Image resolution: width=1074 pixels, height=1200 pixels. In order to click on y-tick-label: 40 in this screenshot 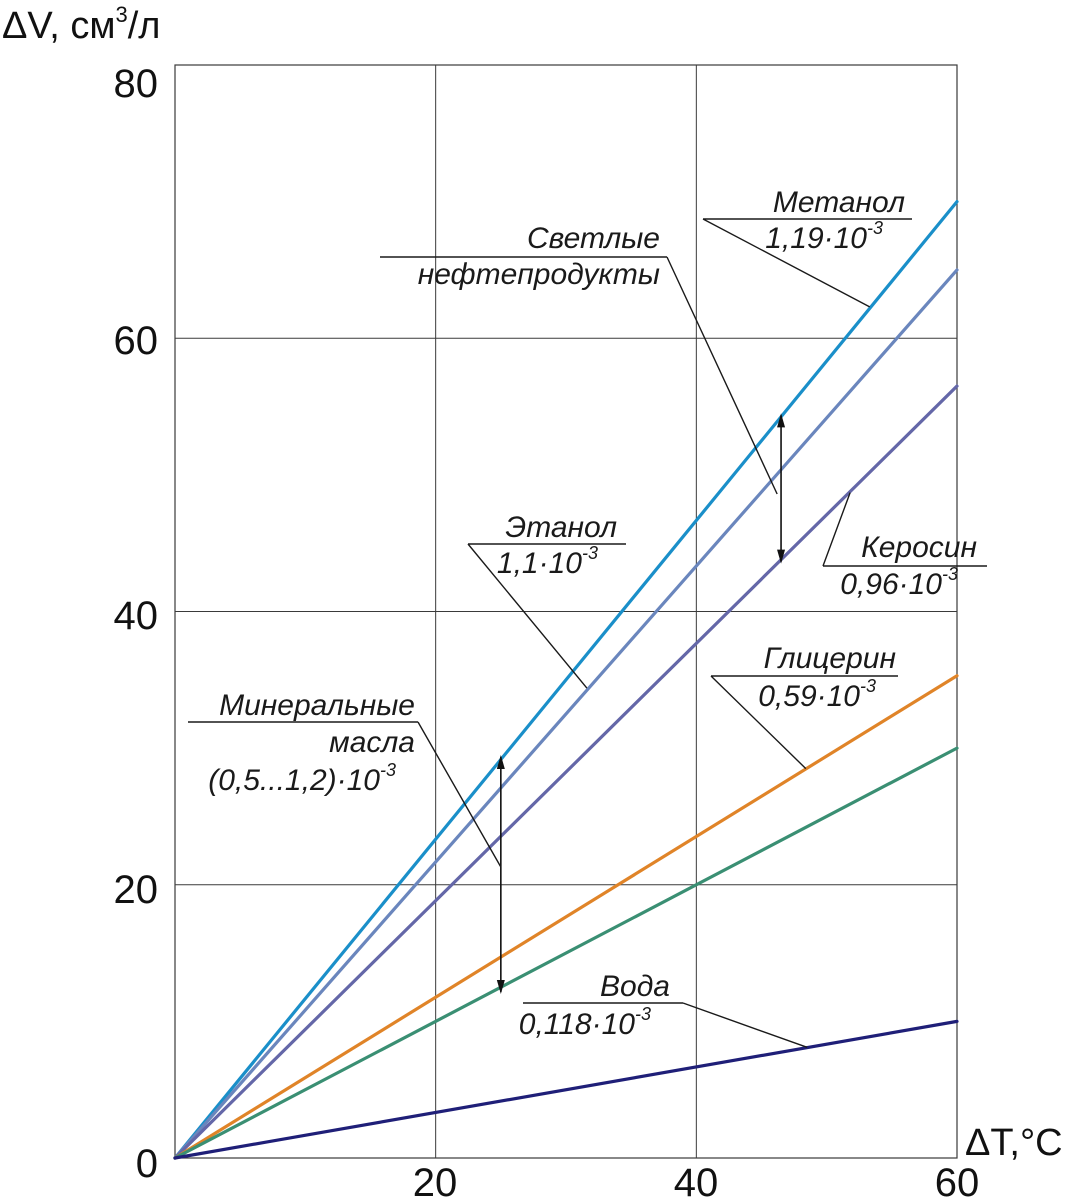, I will do `click(136, 616)`.